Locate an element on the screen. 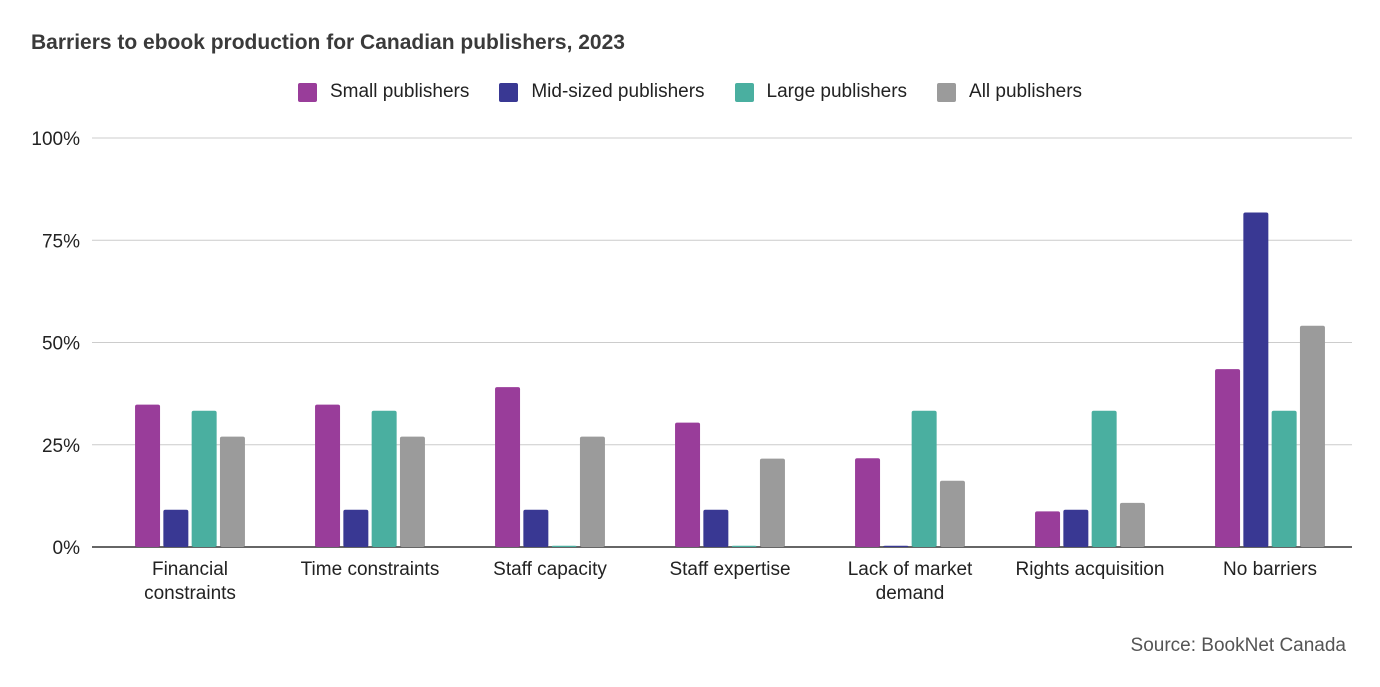  legend-item-mid-sized: Mid-sized publishers is located at coordinates (602, 92).